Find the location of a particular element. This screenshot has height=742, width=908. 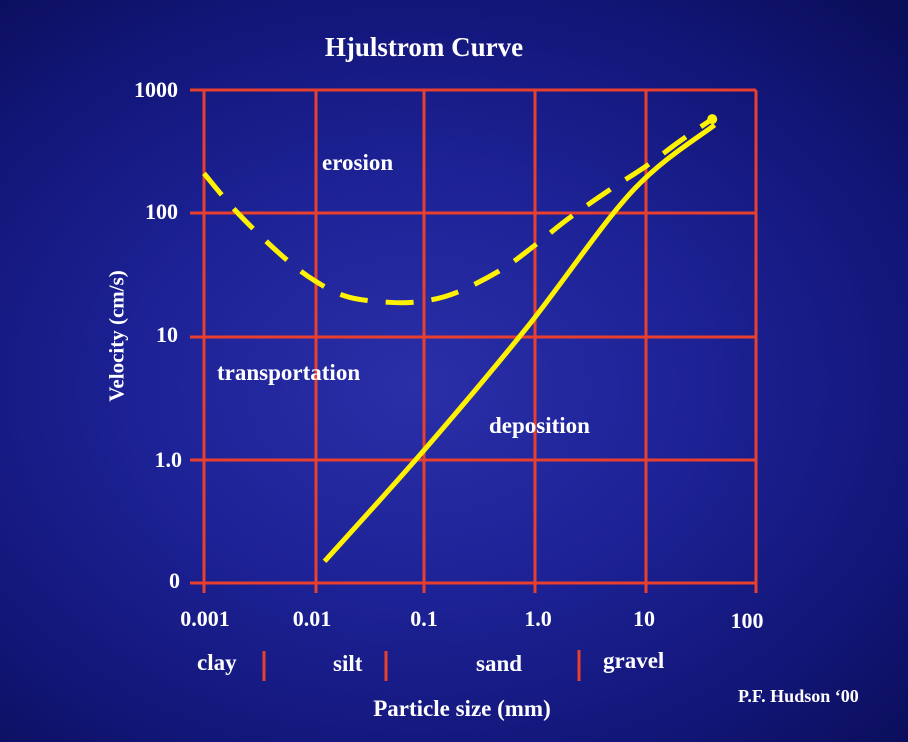

x-tick-label: 1.0 is located at coordinates (538, 618).